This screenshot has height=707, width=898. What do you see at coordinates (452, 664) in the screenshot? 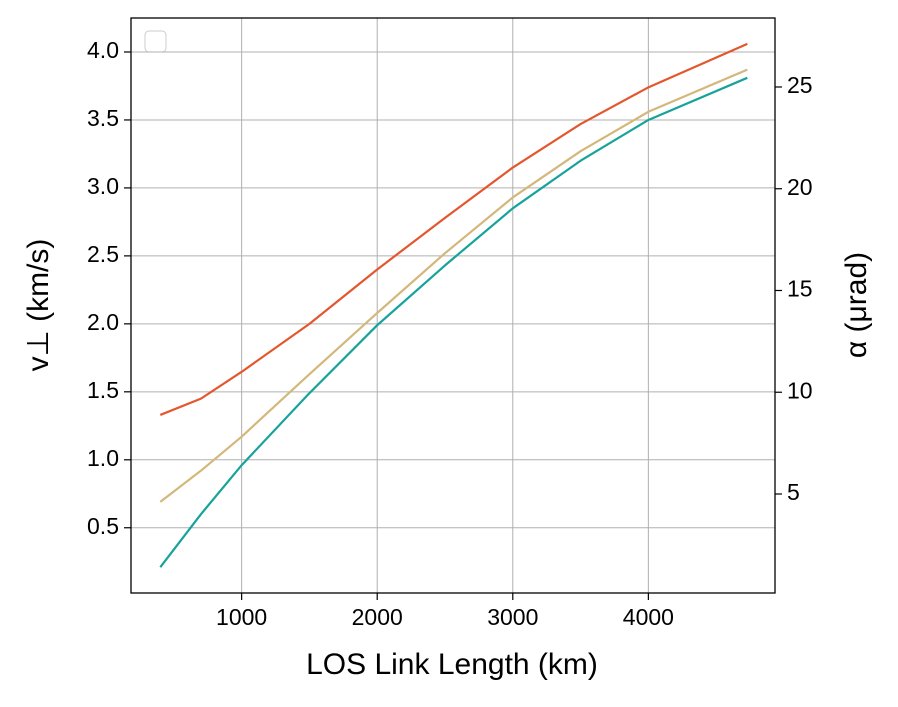
I see `x-axis-label: LOS Link Length (km)` at bounding box center [452, 664].